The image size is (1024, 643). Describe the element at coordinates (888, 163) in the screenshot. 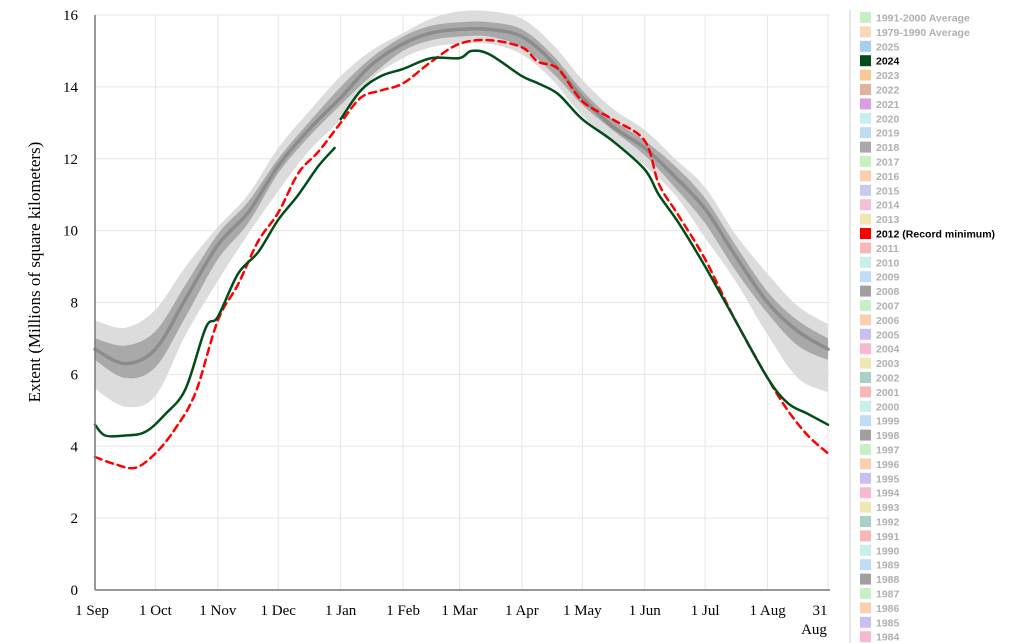

I see `legend-item-label: 2017` at that location.